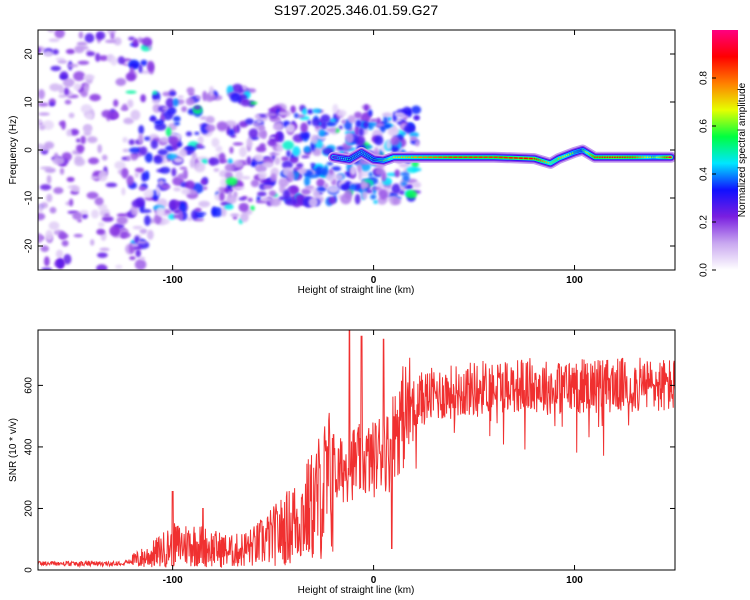 Image resolution: width=750 pixels, height=600 pixels. What do you see at coordinates (29, 102) in the screenshot?
I see `y-tick-label: 10` at bounding box center [29, 102].